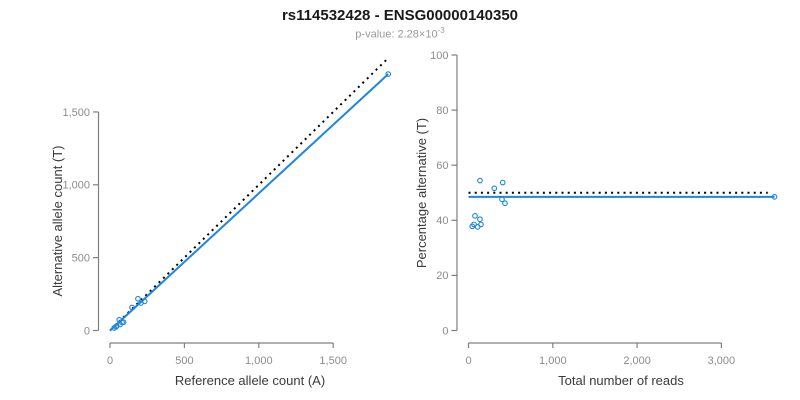 This screenshot has width=800, height=400. I want to click on y-tick-label: 1,500, so click(76, 113).